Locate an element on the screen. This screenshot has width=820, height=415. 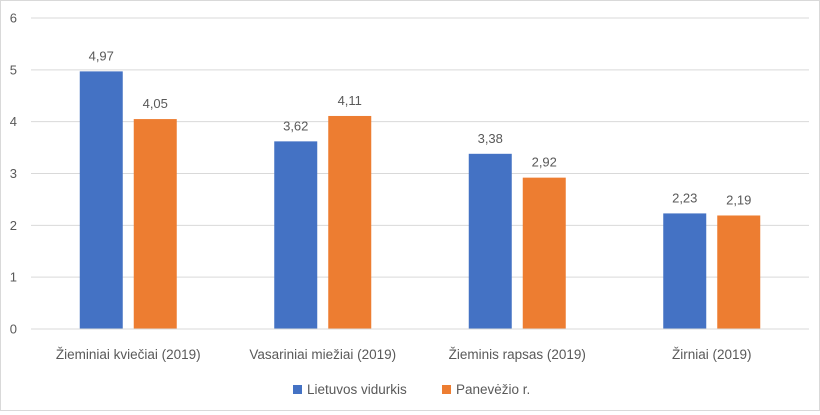
legend-item: Panevėžio r. is located at coordinates (486, 389).